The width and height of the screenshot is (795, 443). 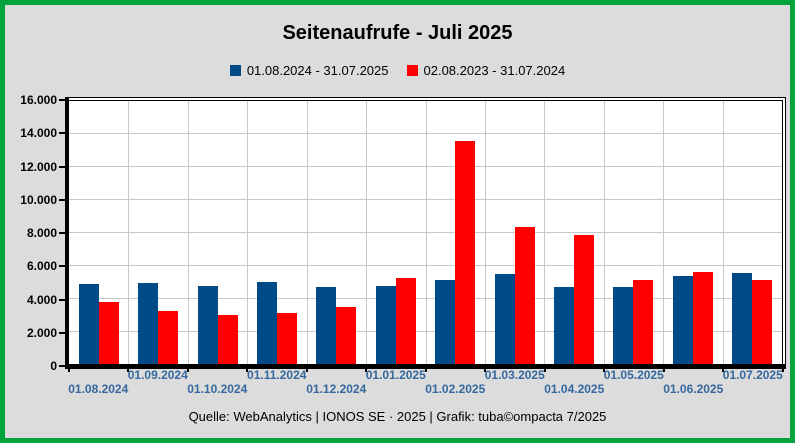 I want to click on legend-label: 02.08.2023 - 31.07.2024, so click(x=494, y=70).